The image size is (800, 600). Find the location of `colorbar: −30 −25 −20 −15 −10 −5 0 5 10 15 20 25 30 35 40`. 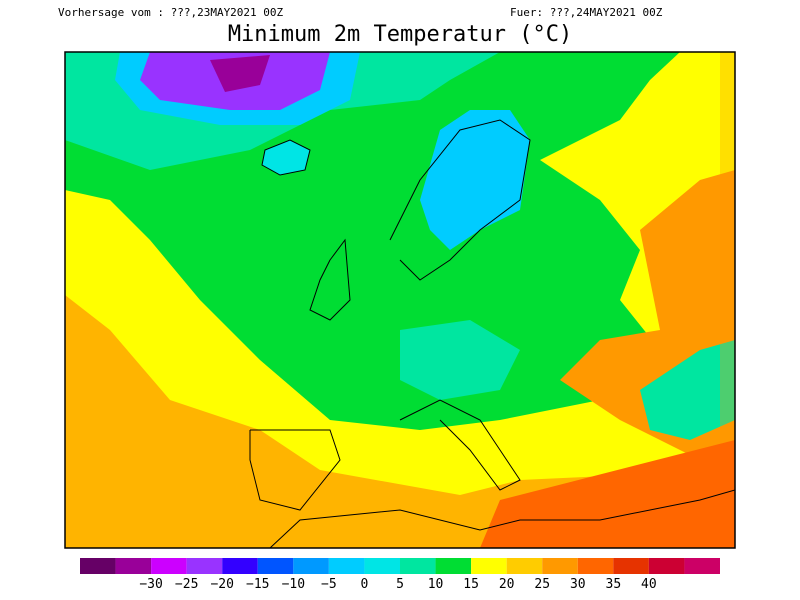

colorbar: −30 −25 −20 −15 −10 −5 0 5 10 15 20 25 30 35 40 is located at coordinates (400, 575).